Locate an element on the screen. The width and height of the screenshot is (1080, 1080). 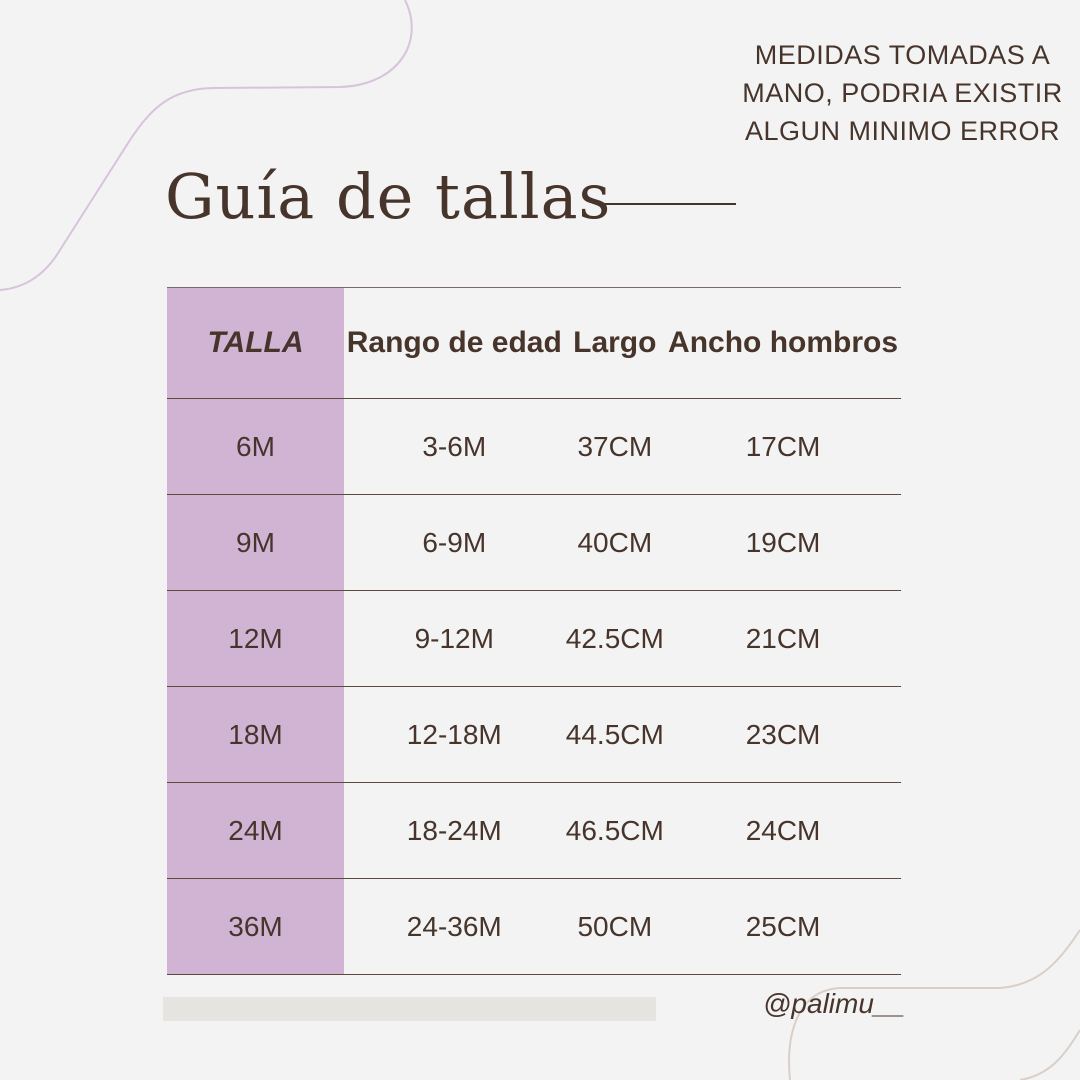
table-cell: 17CM is located at coordinates (783, 446).